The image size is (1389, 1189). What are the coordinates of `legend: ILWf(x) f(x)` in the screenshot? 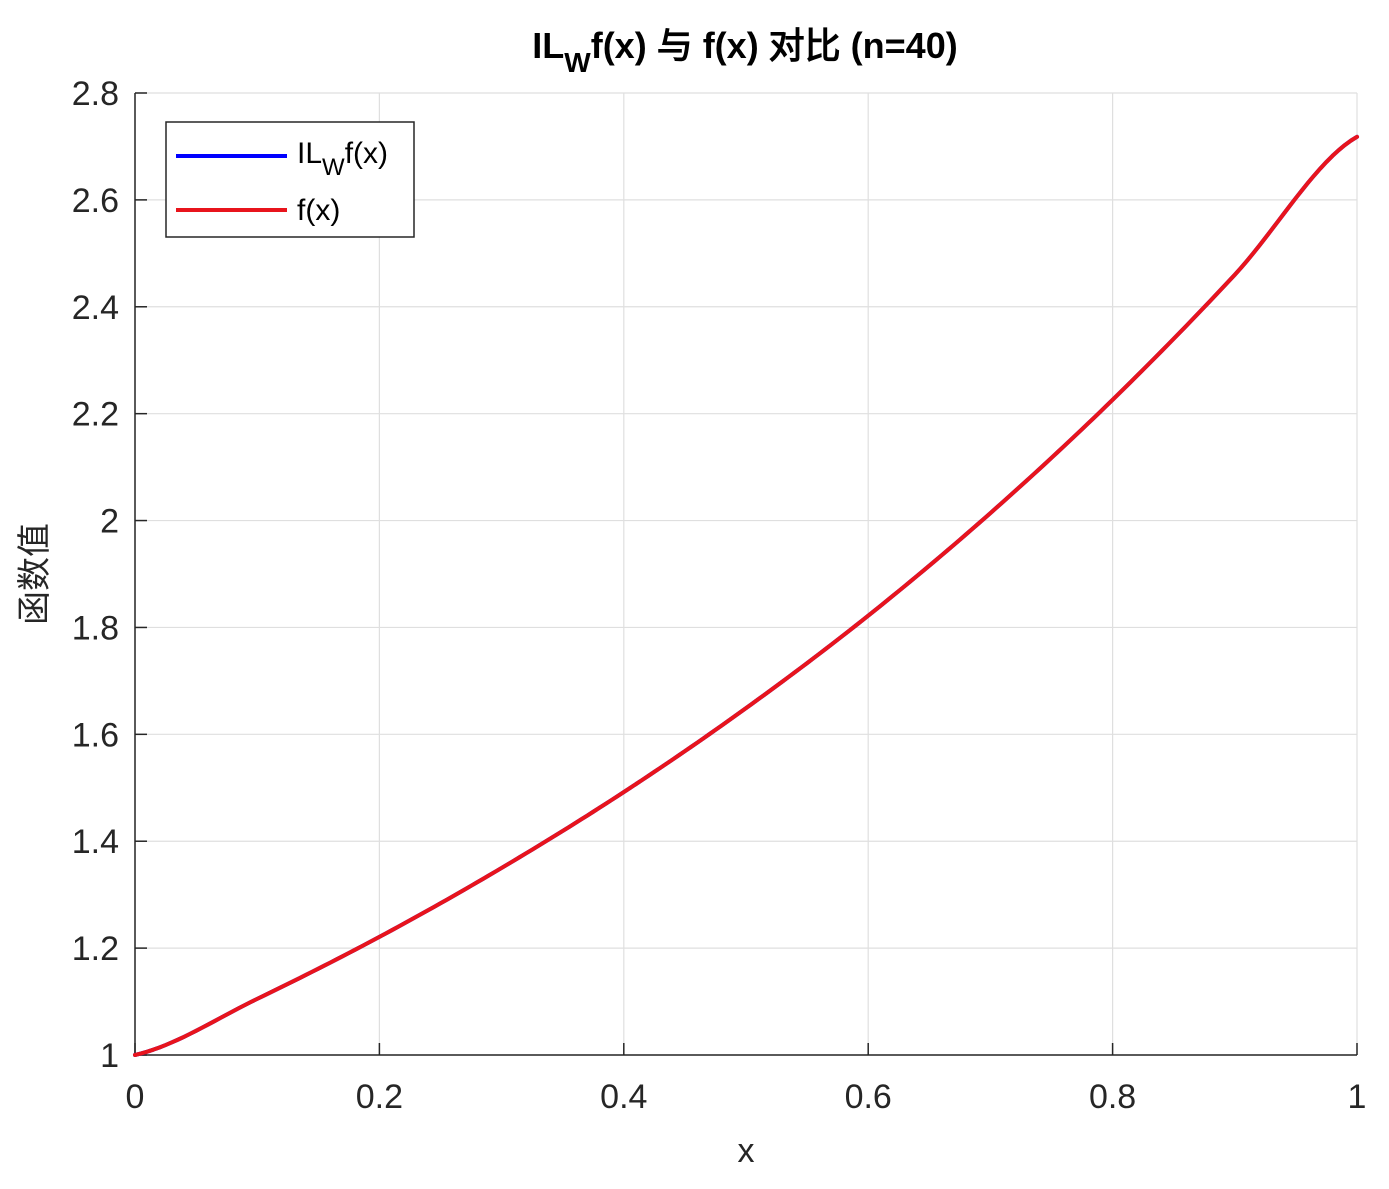 It's located at (290, 179).